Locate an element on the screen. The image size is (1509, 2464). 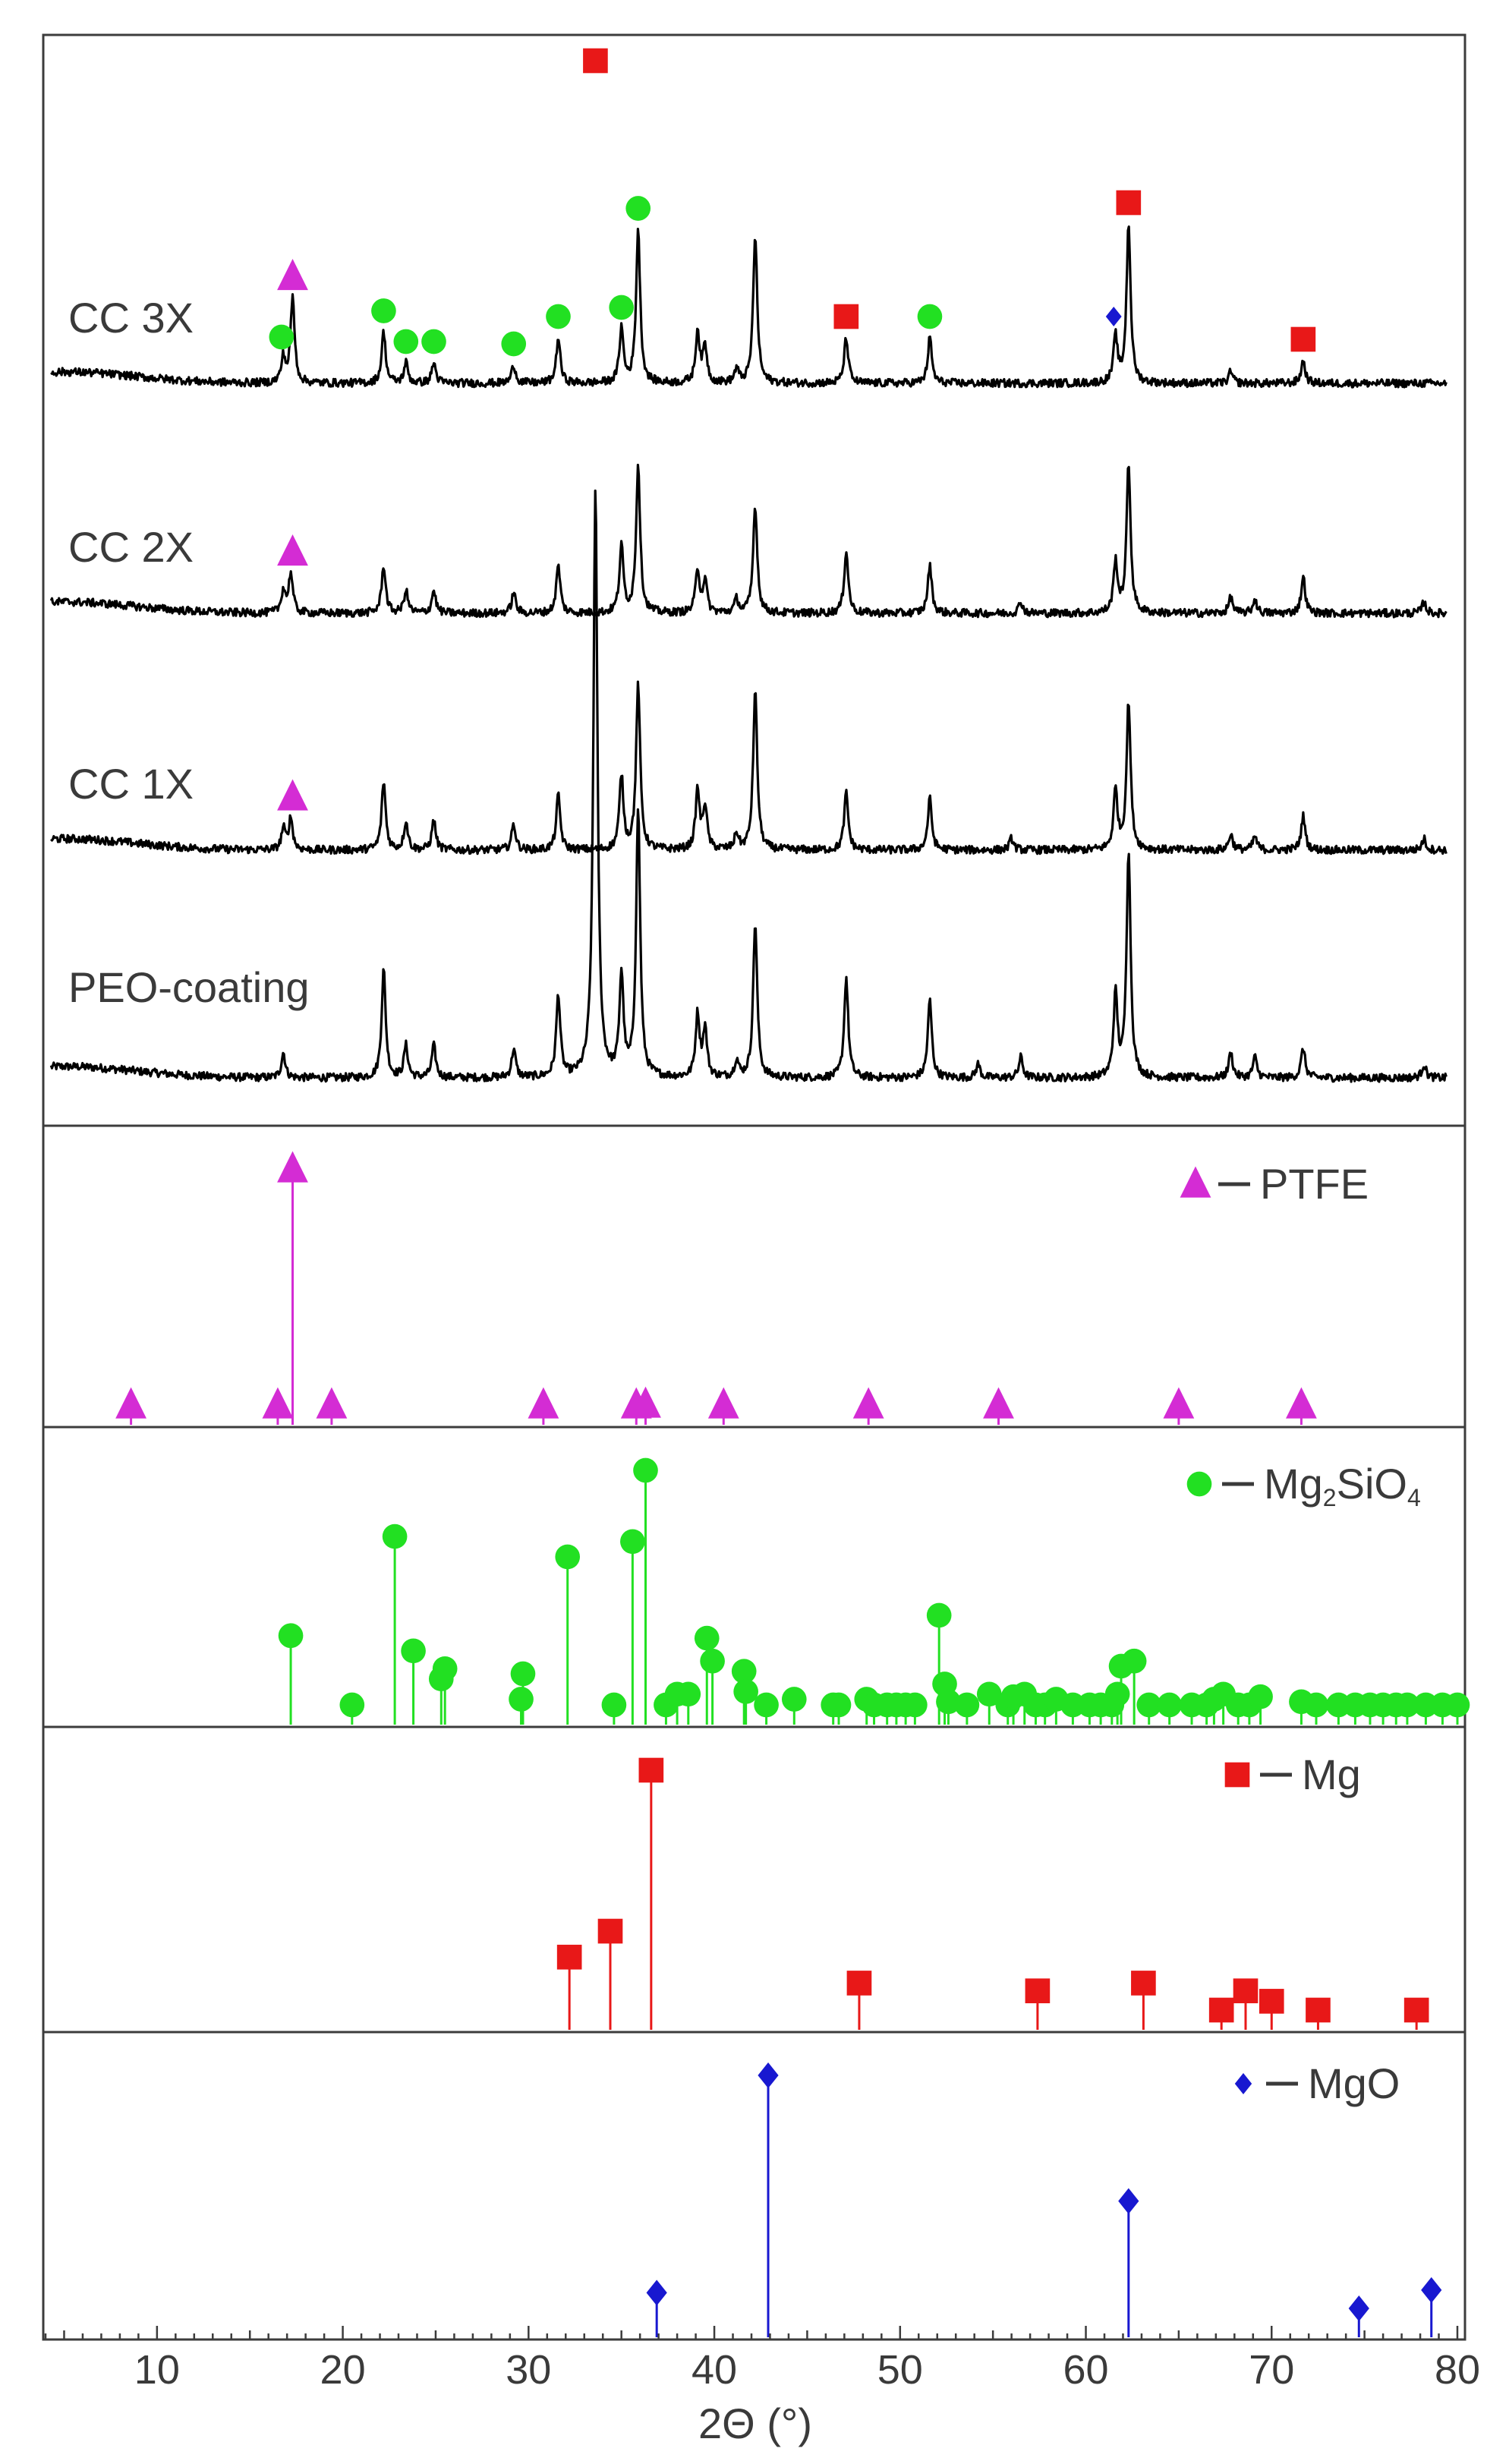
marker-ptfe-cc-2x is located at coordinates (292, 550).